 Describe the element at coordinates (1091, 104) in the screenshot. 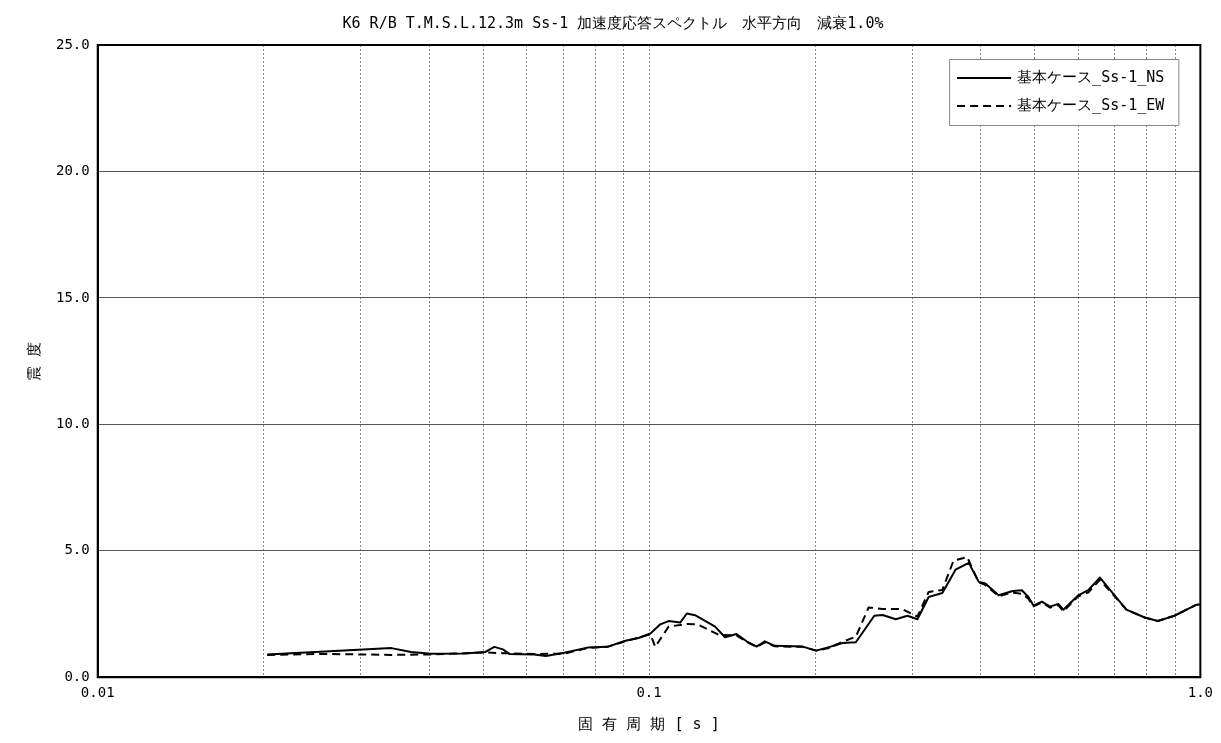

I see `legend-label: 基本ケース_Ss-1_EW` at that location.